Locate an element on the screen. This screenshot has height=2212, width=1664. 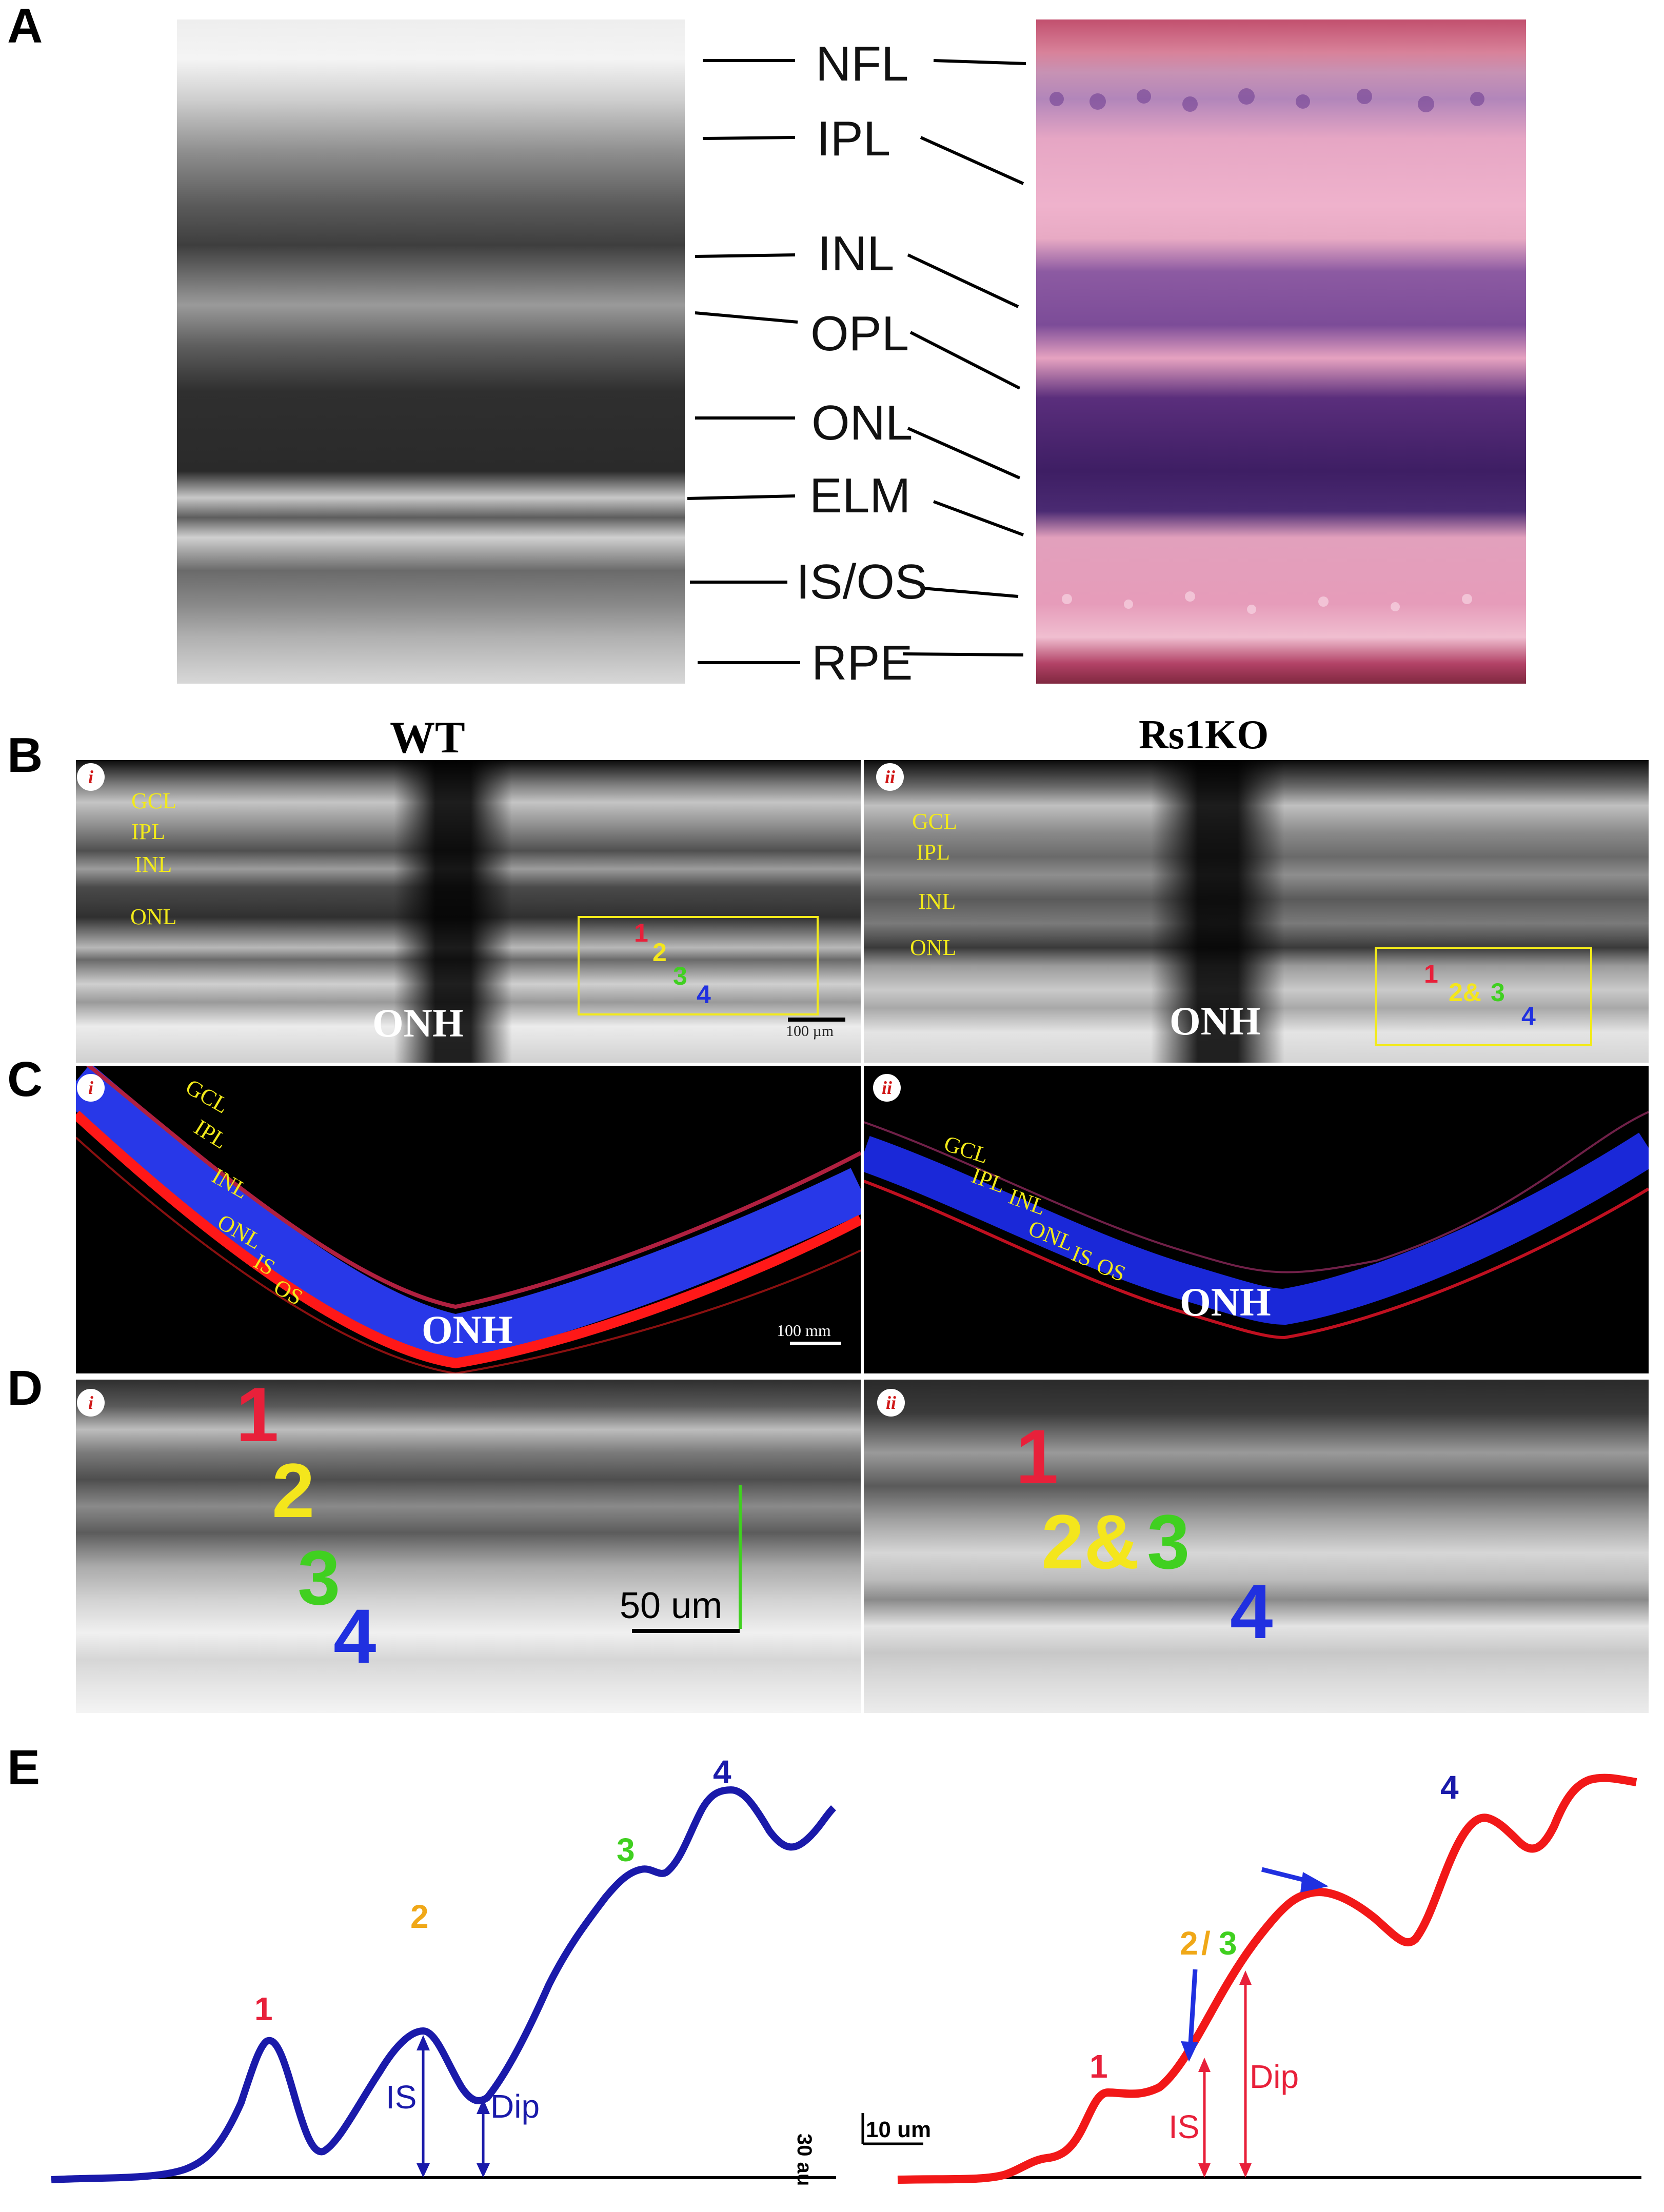
layer-label-isos: IS/OS is located at coordinates (862, 581).